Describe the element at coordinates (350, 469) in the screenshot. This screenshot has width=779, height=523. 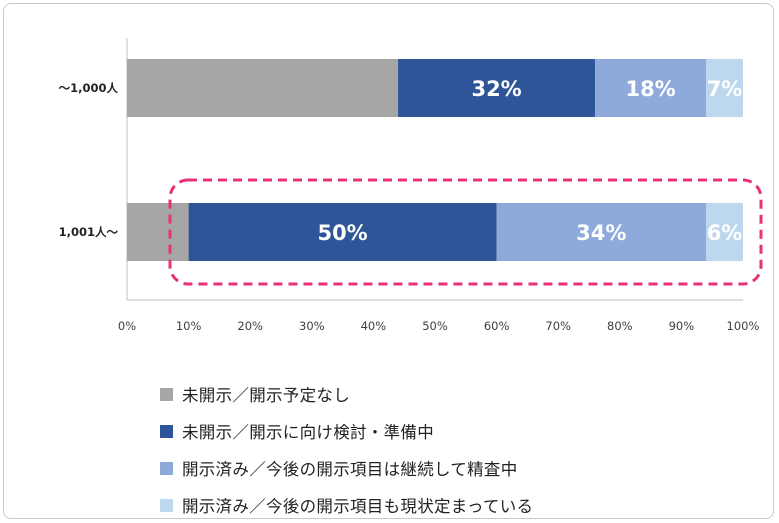
I see `legend-label: 開示済み／今後の開示項目は継続して精査中` at that location.